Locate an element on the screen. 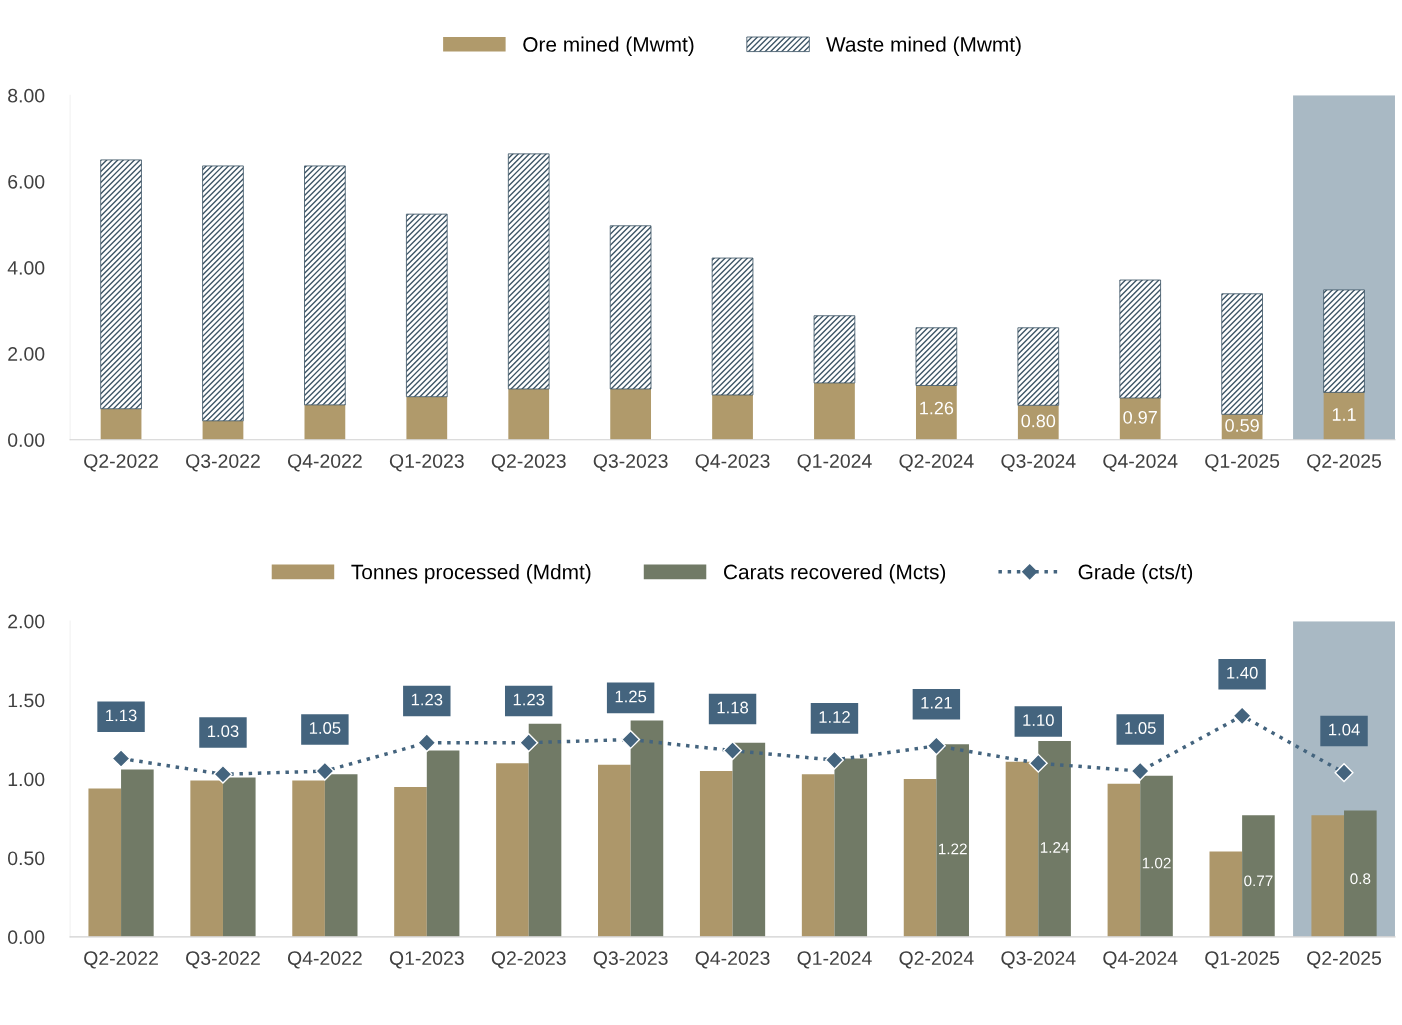 The image size is (1402, 1025). data-label: 1.03 is located at coordinates (223, 731).